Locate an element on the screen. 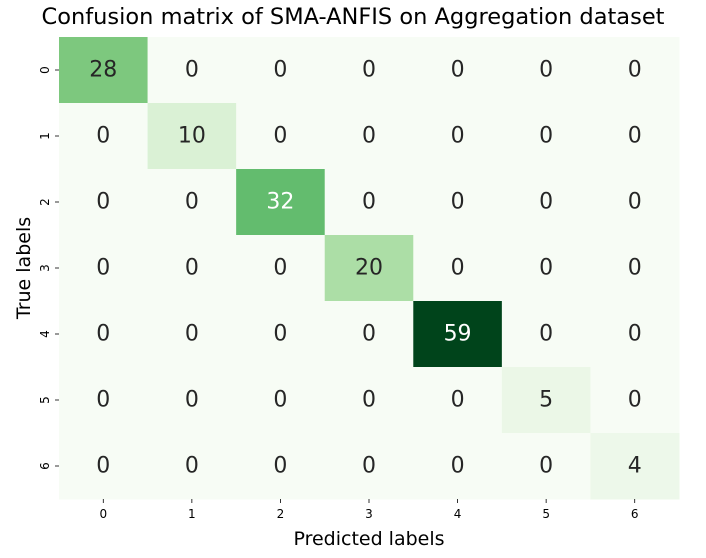 Image resolution: width=706 pixels, height=558 pixels. cell-value-4-4: 59 is located at coordinates (458, 334).